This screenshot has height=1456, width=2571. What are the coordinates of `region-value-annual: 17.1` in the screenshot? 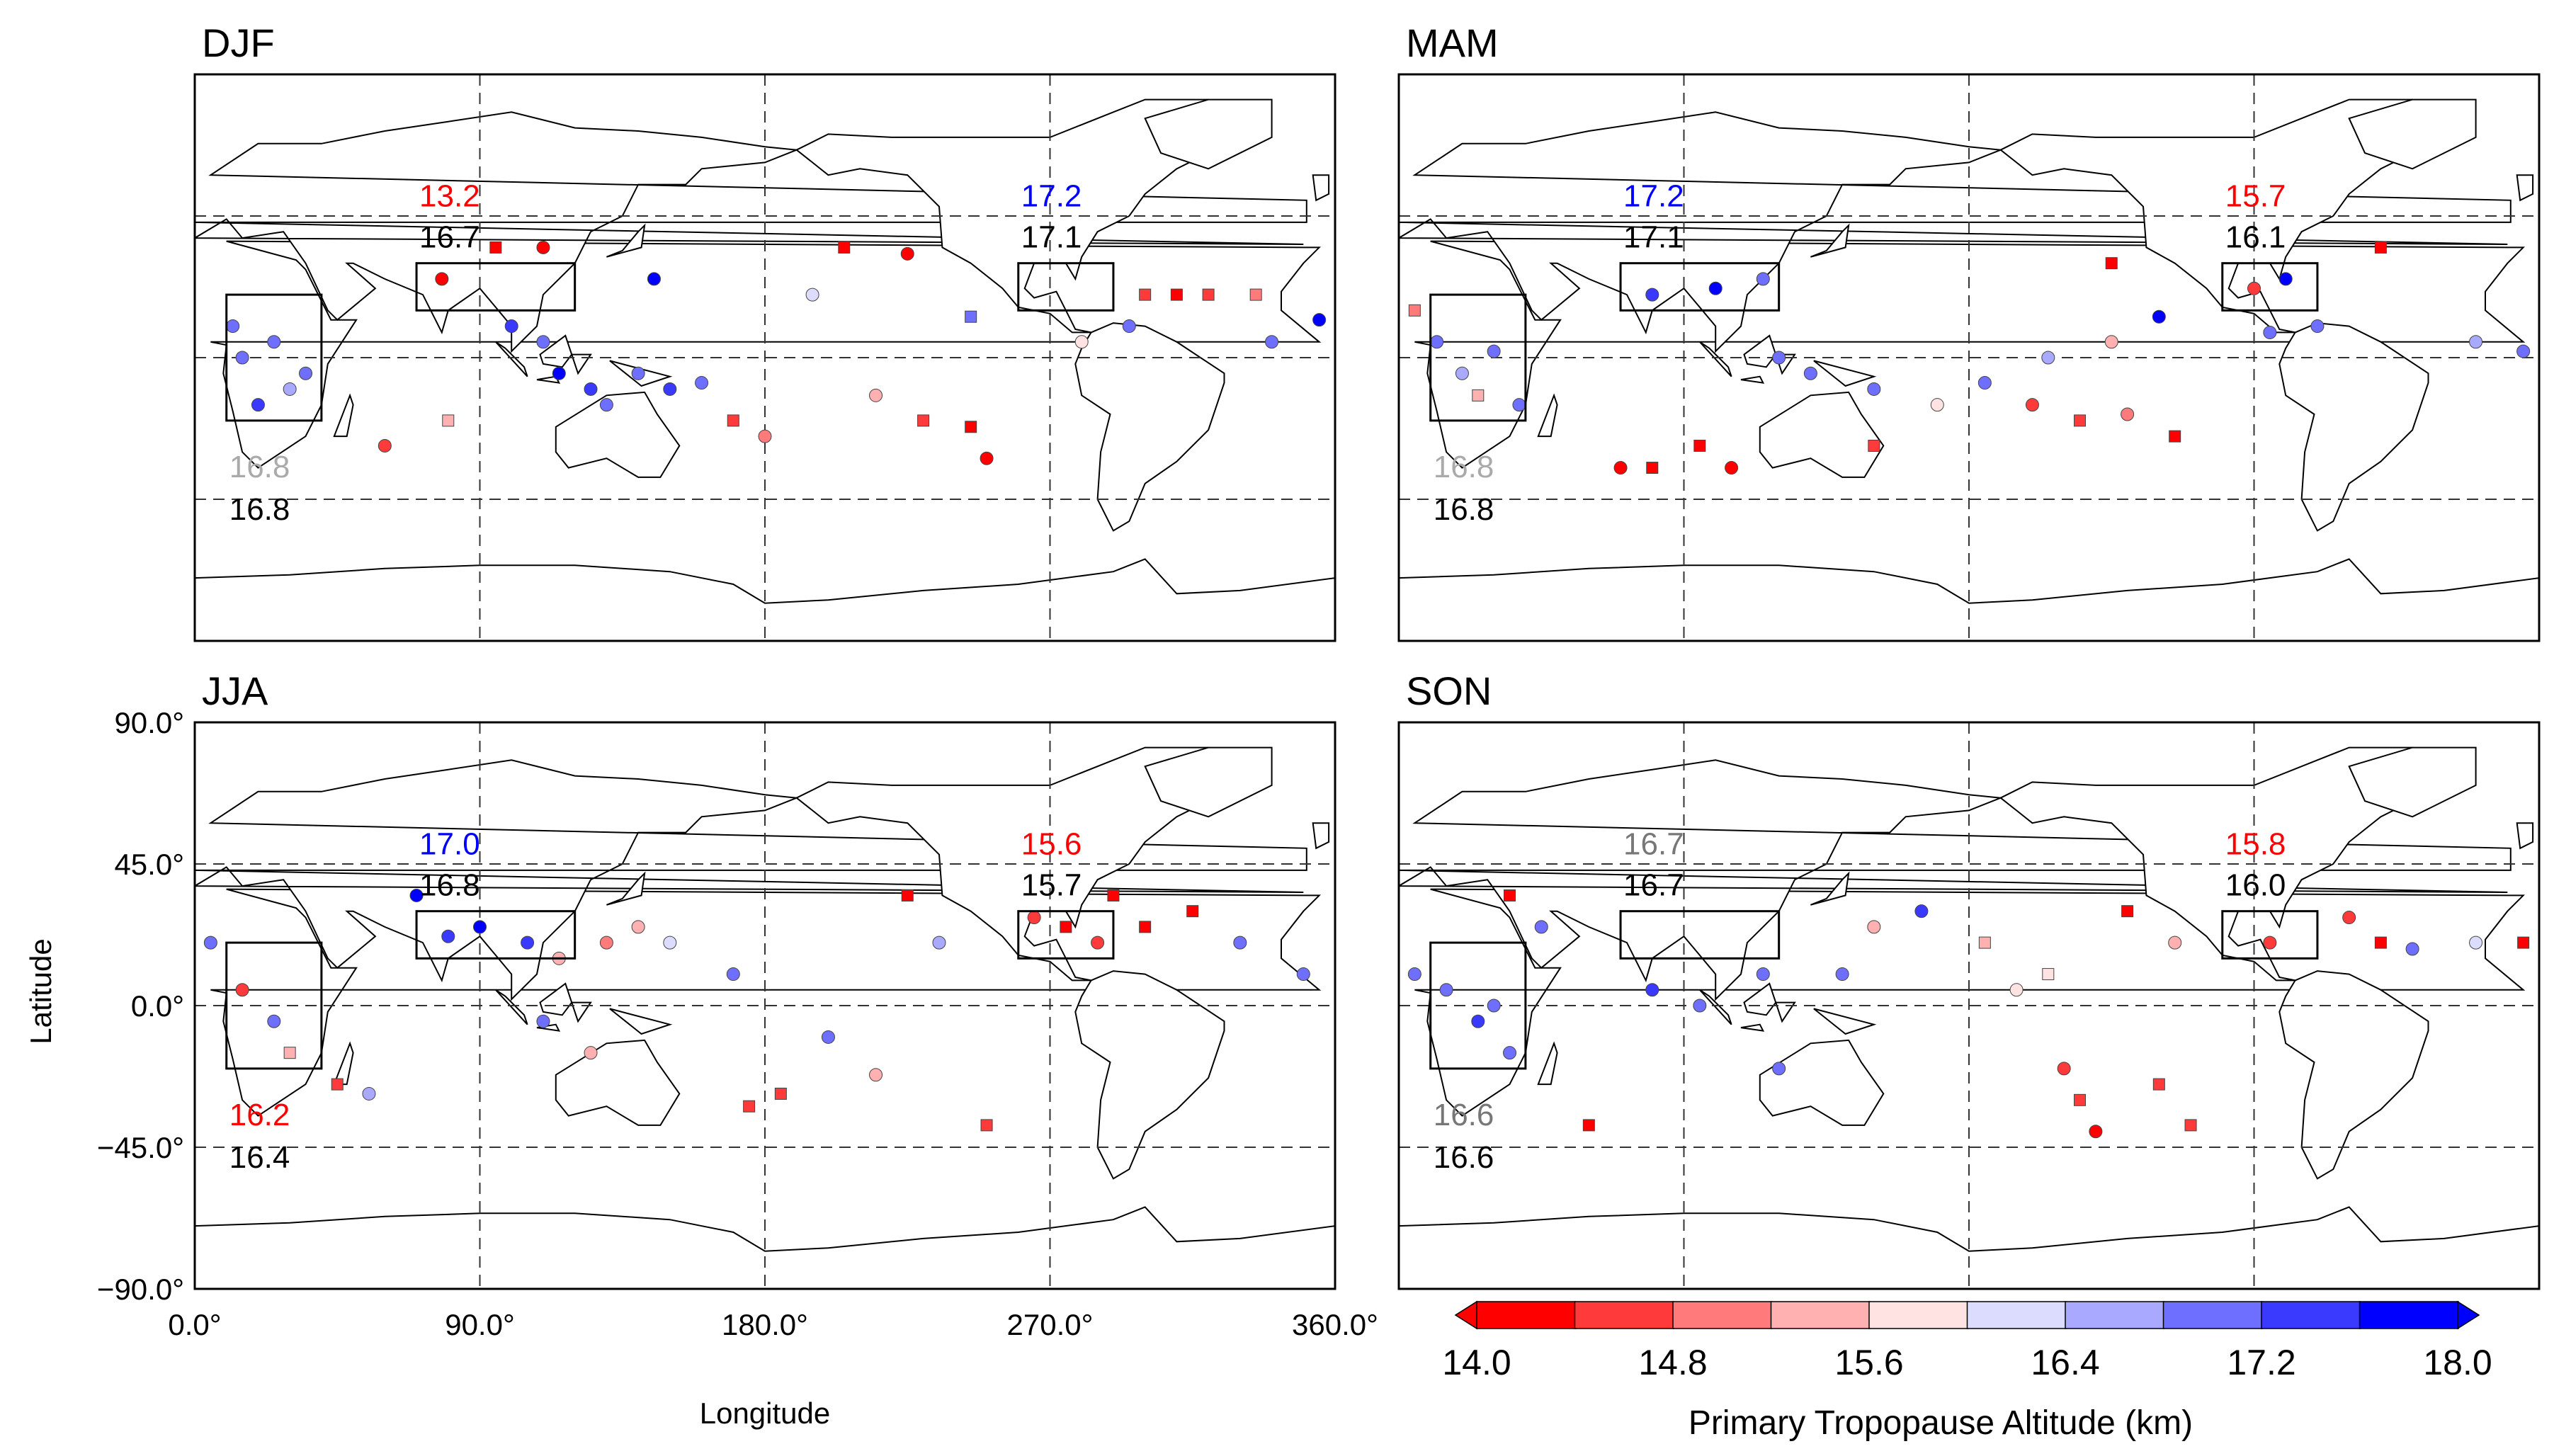 It's located at (1653, 238).